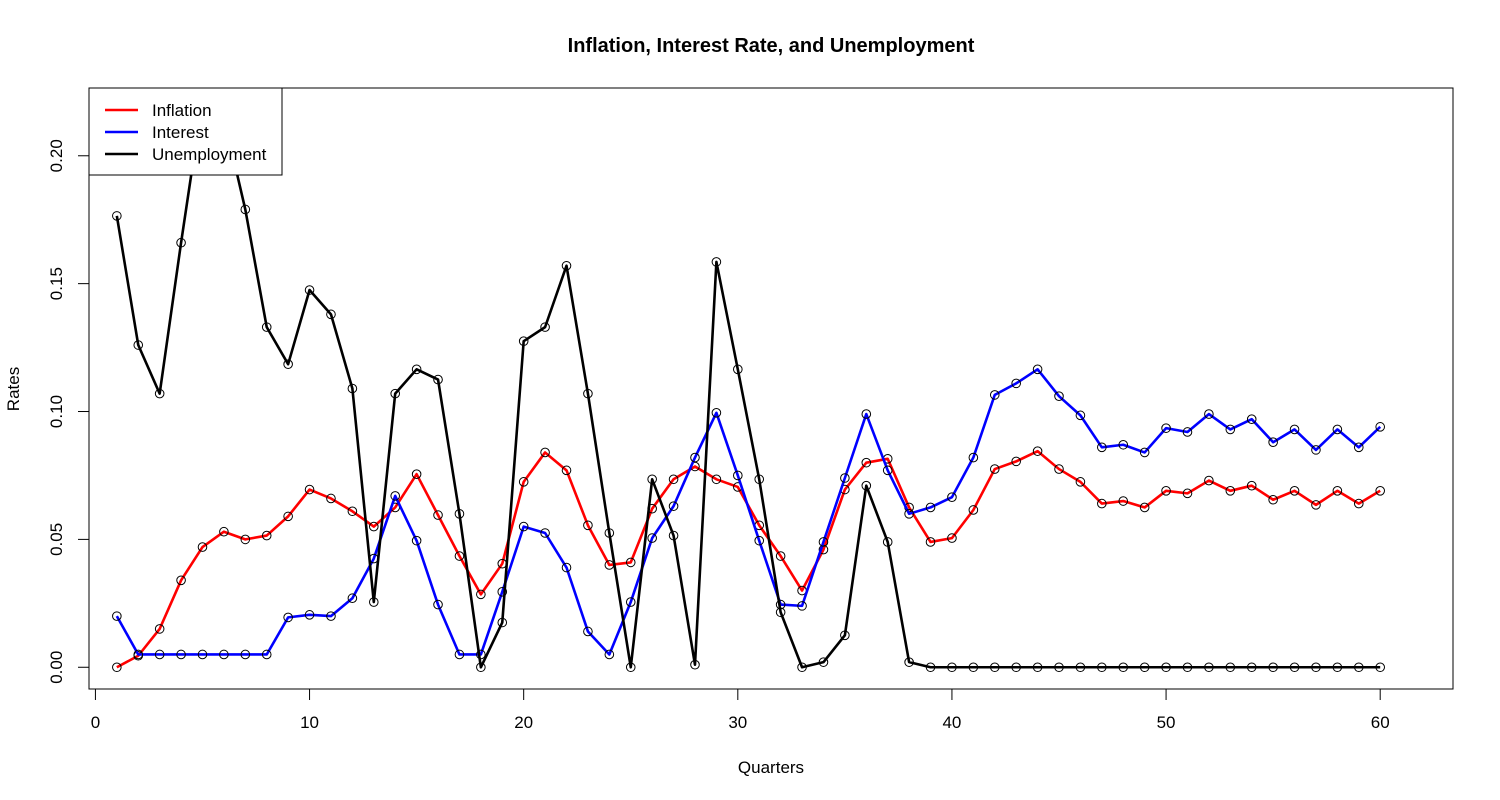  Describe the element at coordinates (56, 539) in the screenshot. I see `y-tick-label: 0.05` at that location.